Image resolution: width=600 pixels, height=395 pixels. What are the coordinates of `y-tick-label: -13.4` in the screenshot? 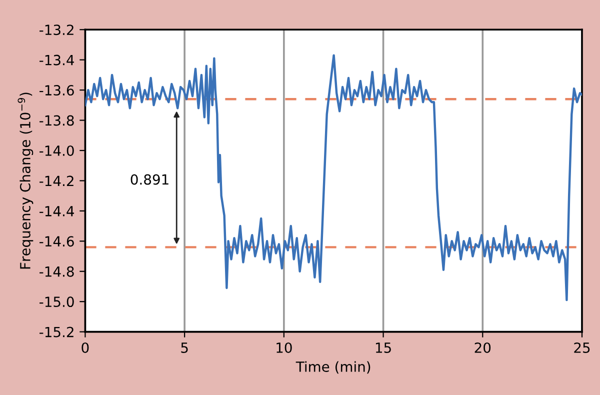 It's located at (57, 60).